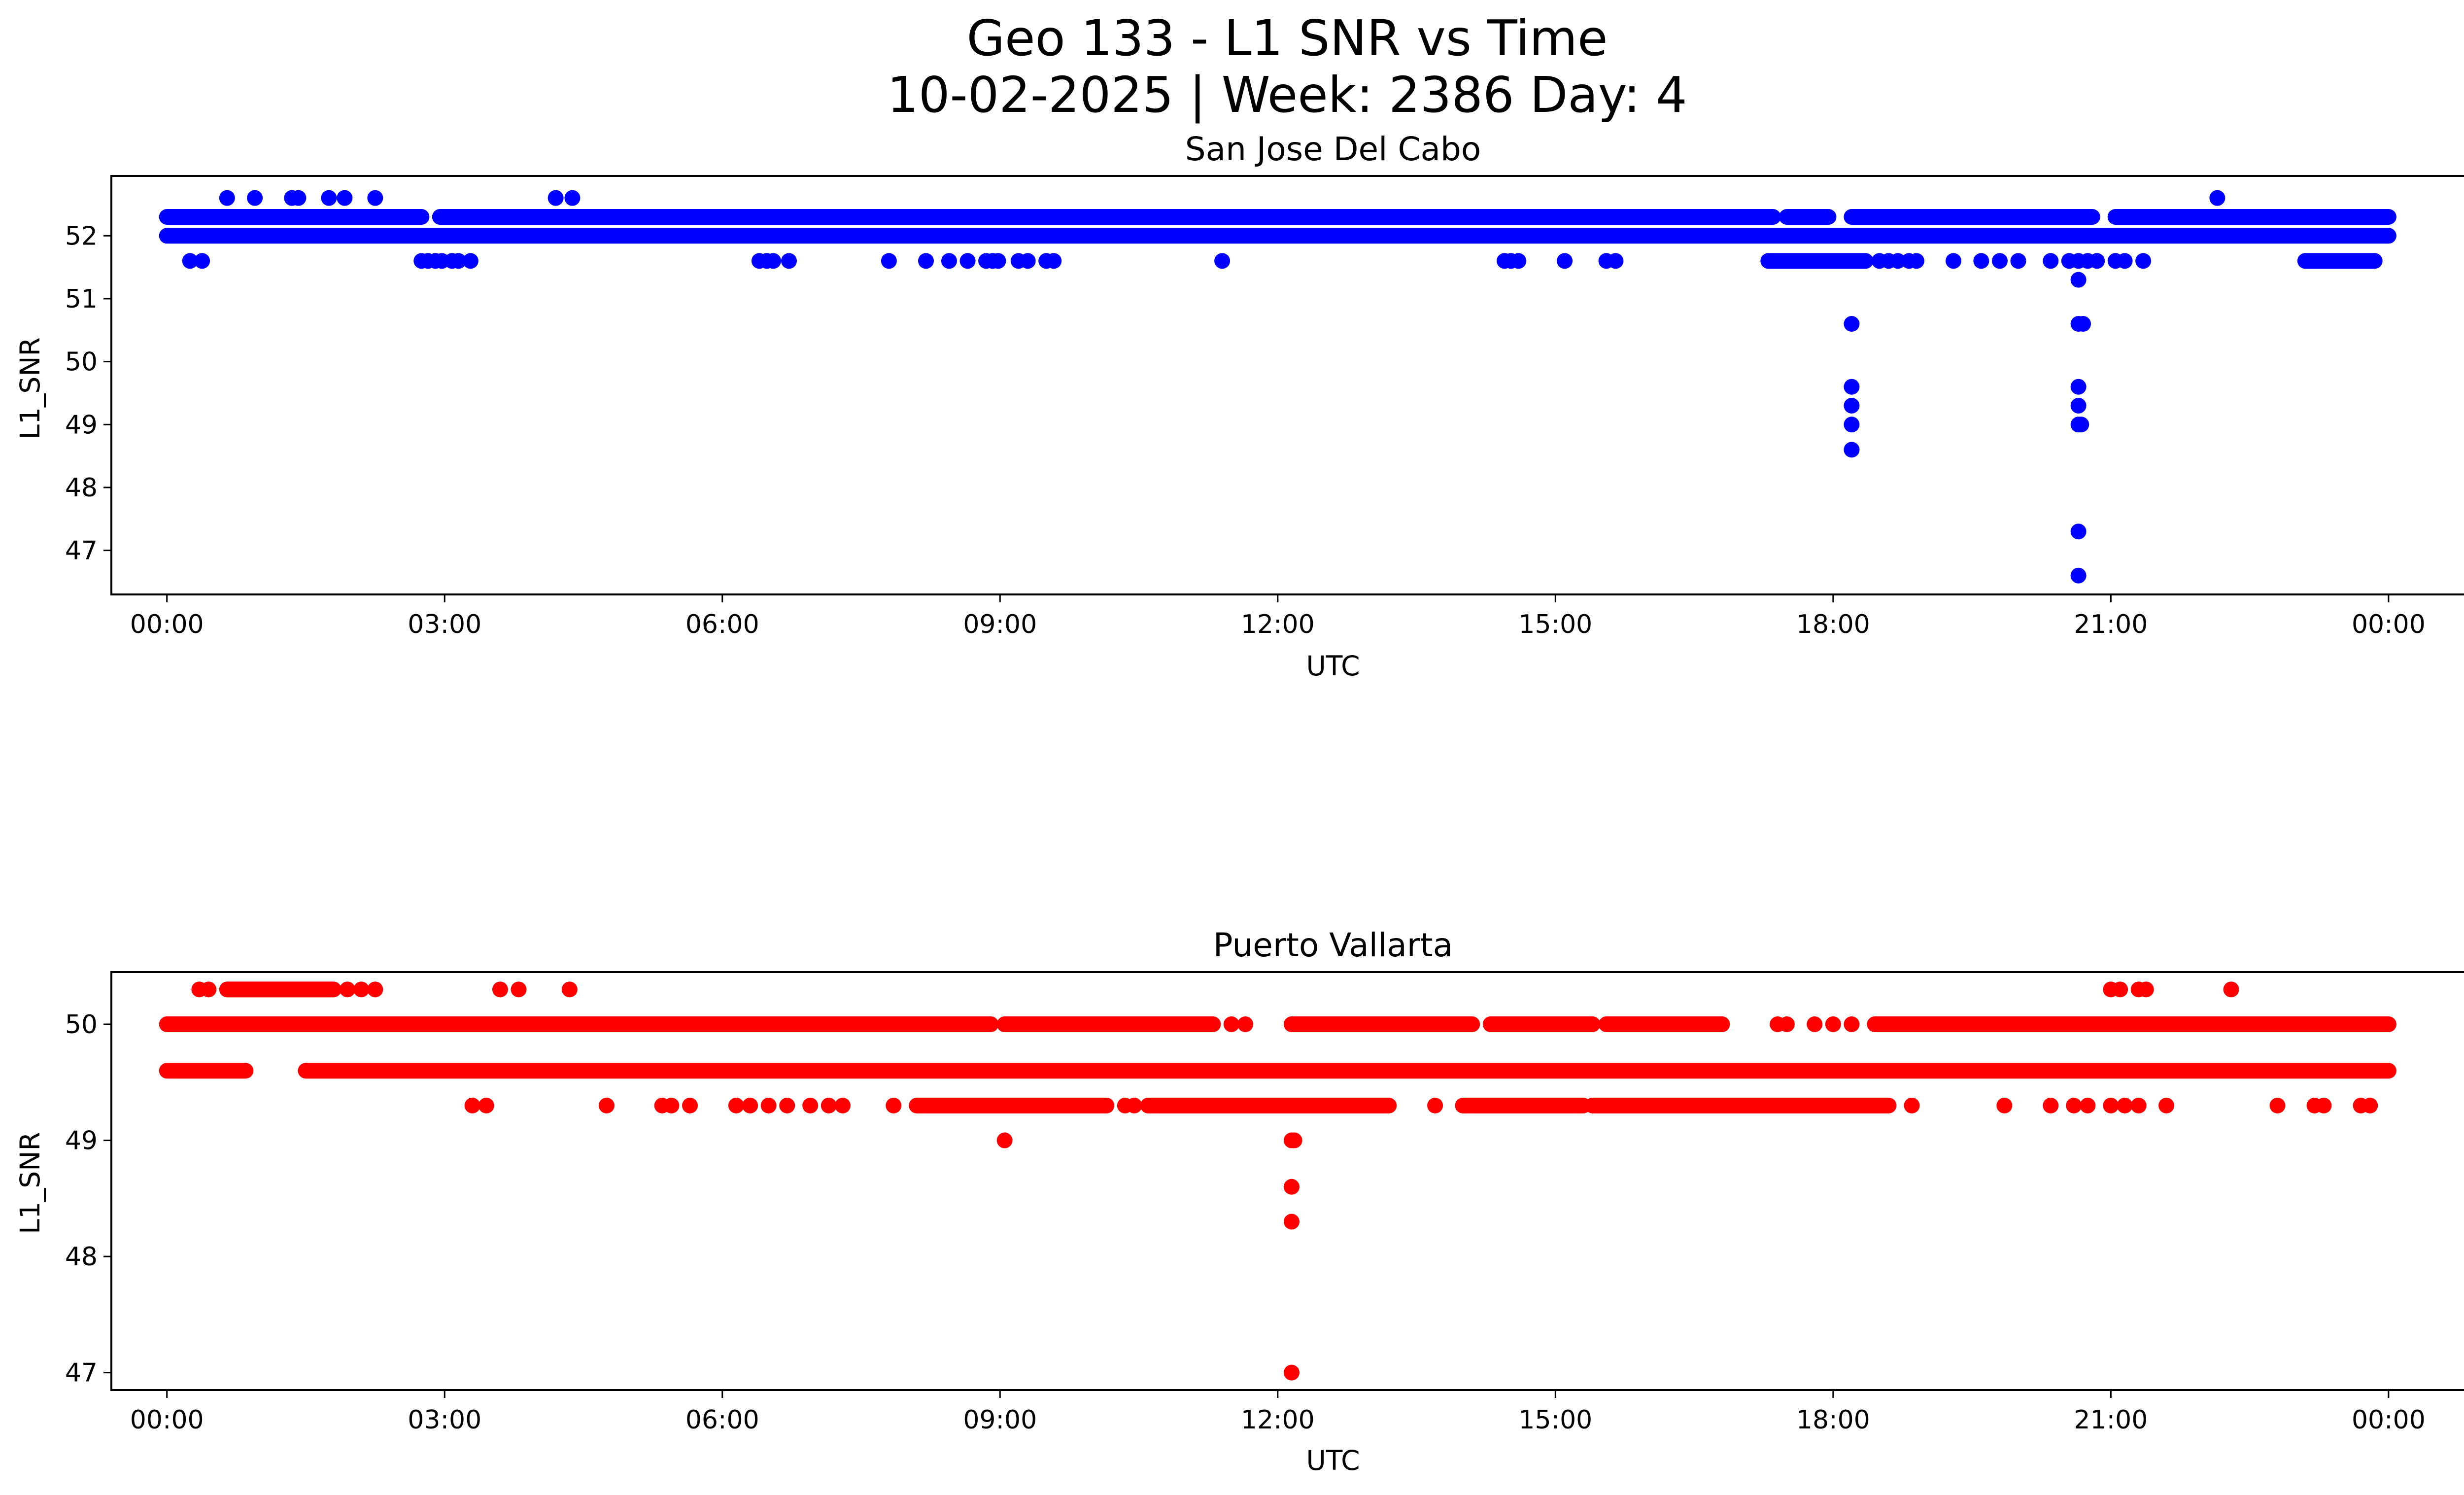 This screenshot has height=1495, width=2464. Describe the element at coordinates (30, 1183) in the screenshot. I see `y-axis-label: L1_SNR` at that location.